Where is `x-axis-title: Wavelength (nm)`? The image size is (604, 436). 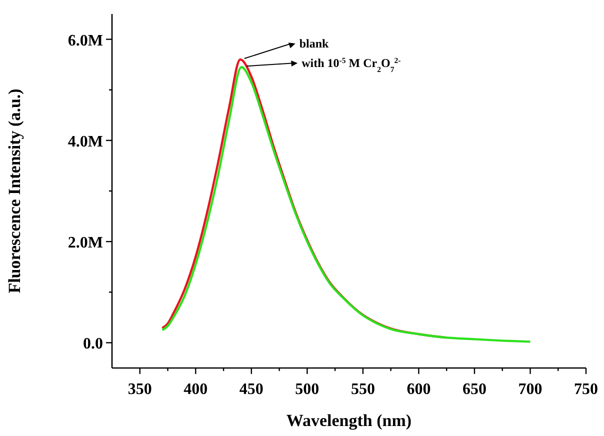 x-axis-title: Wavelength (nm) is located at coordinates (349, 420).